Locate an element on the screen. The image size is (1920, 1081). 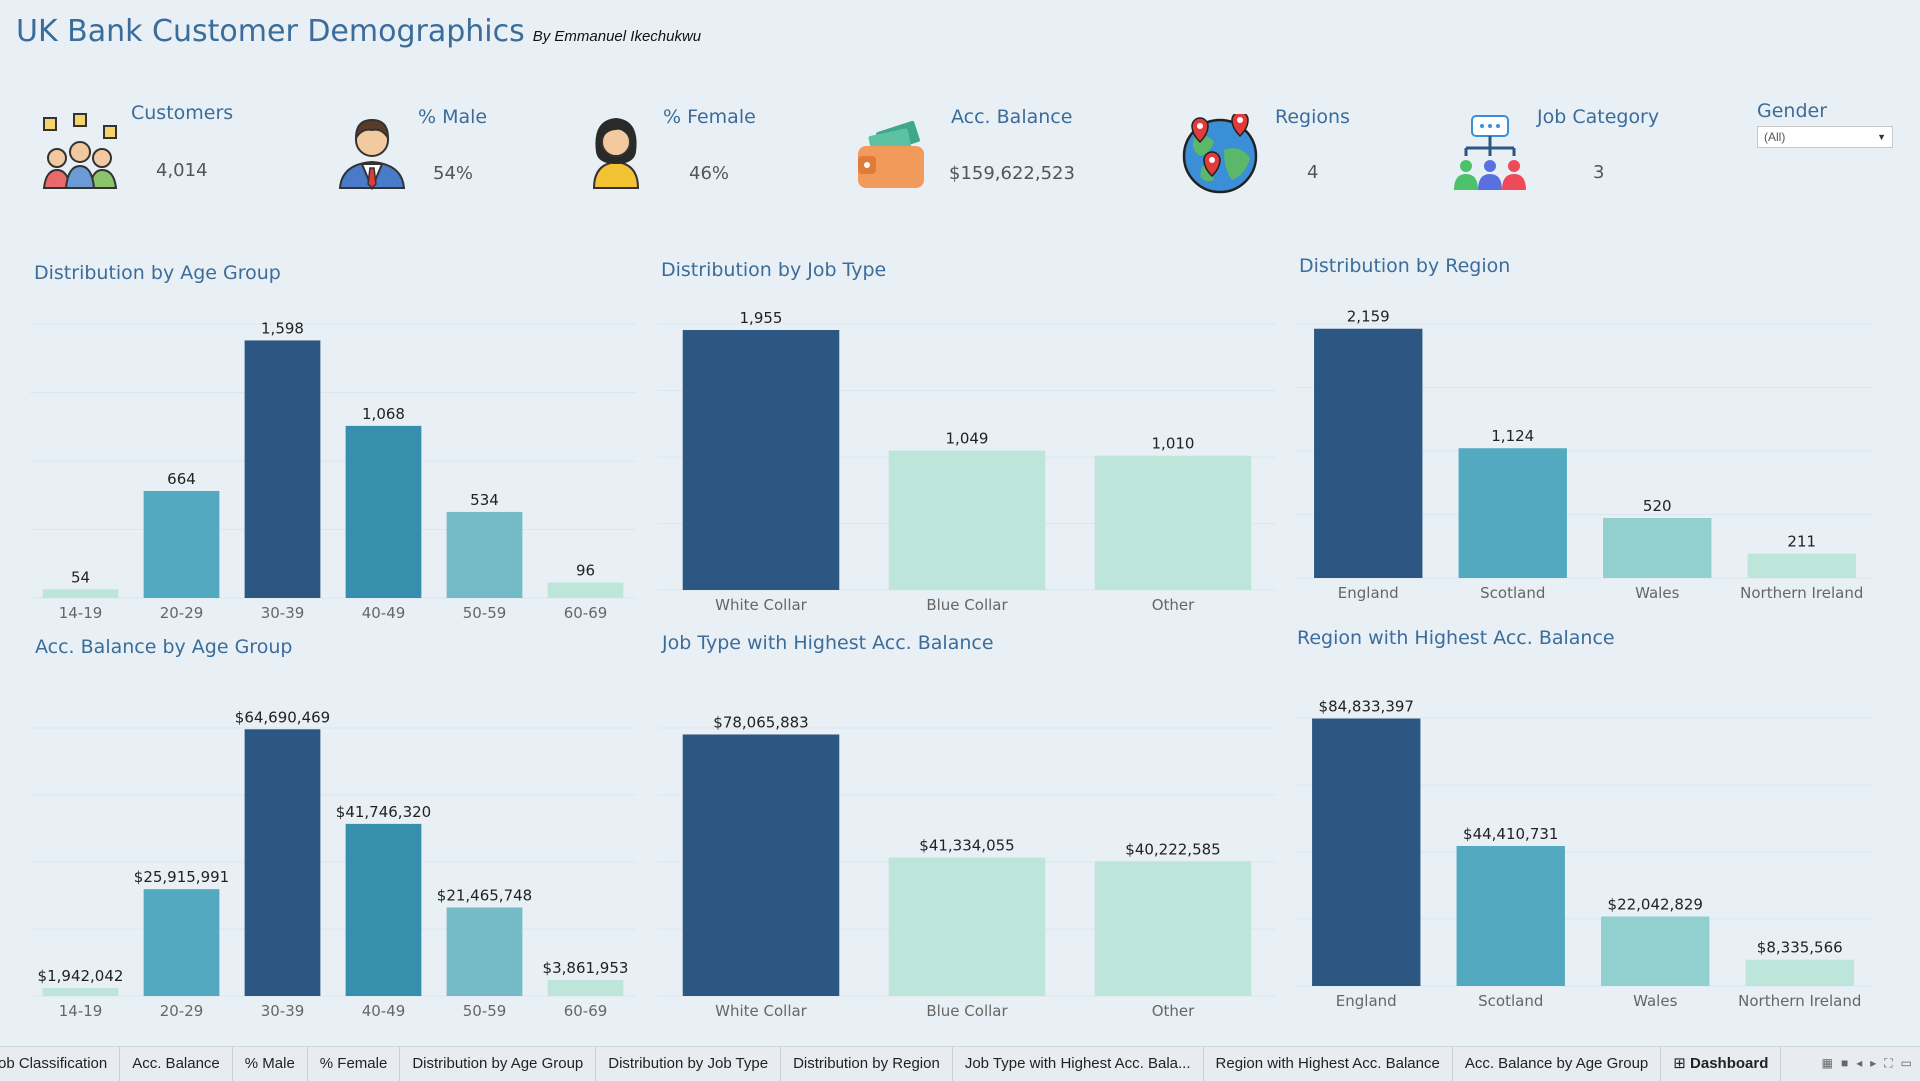
tab-distribution-by-region: Distribution by Region is located at coordinates (867, 1064).